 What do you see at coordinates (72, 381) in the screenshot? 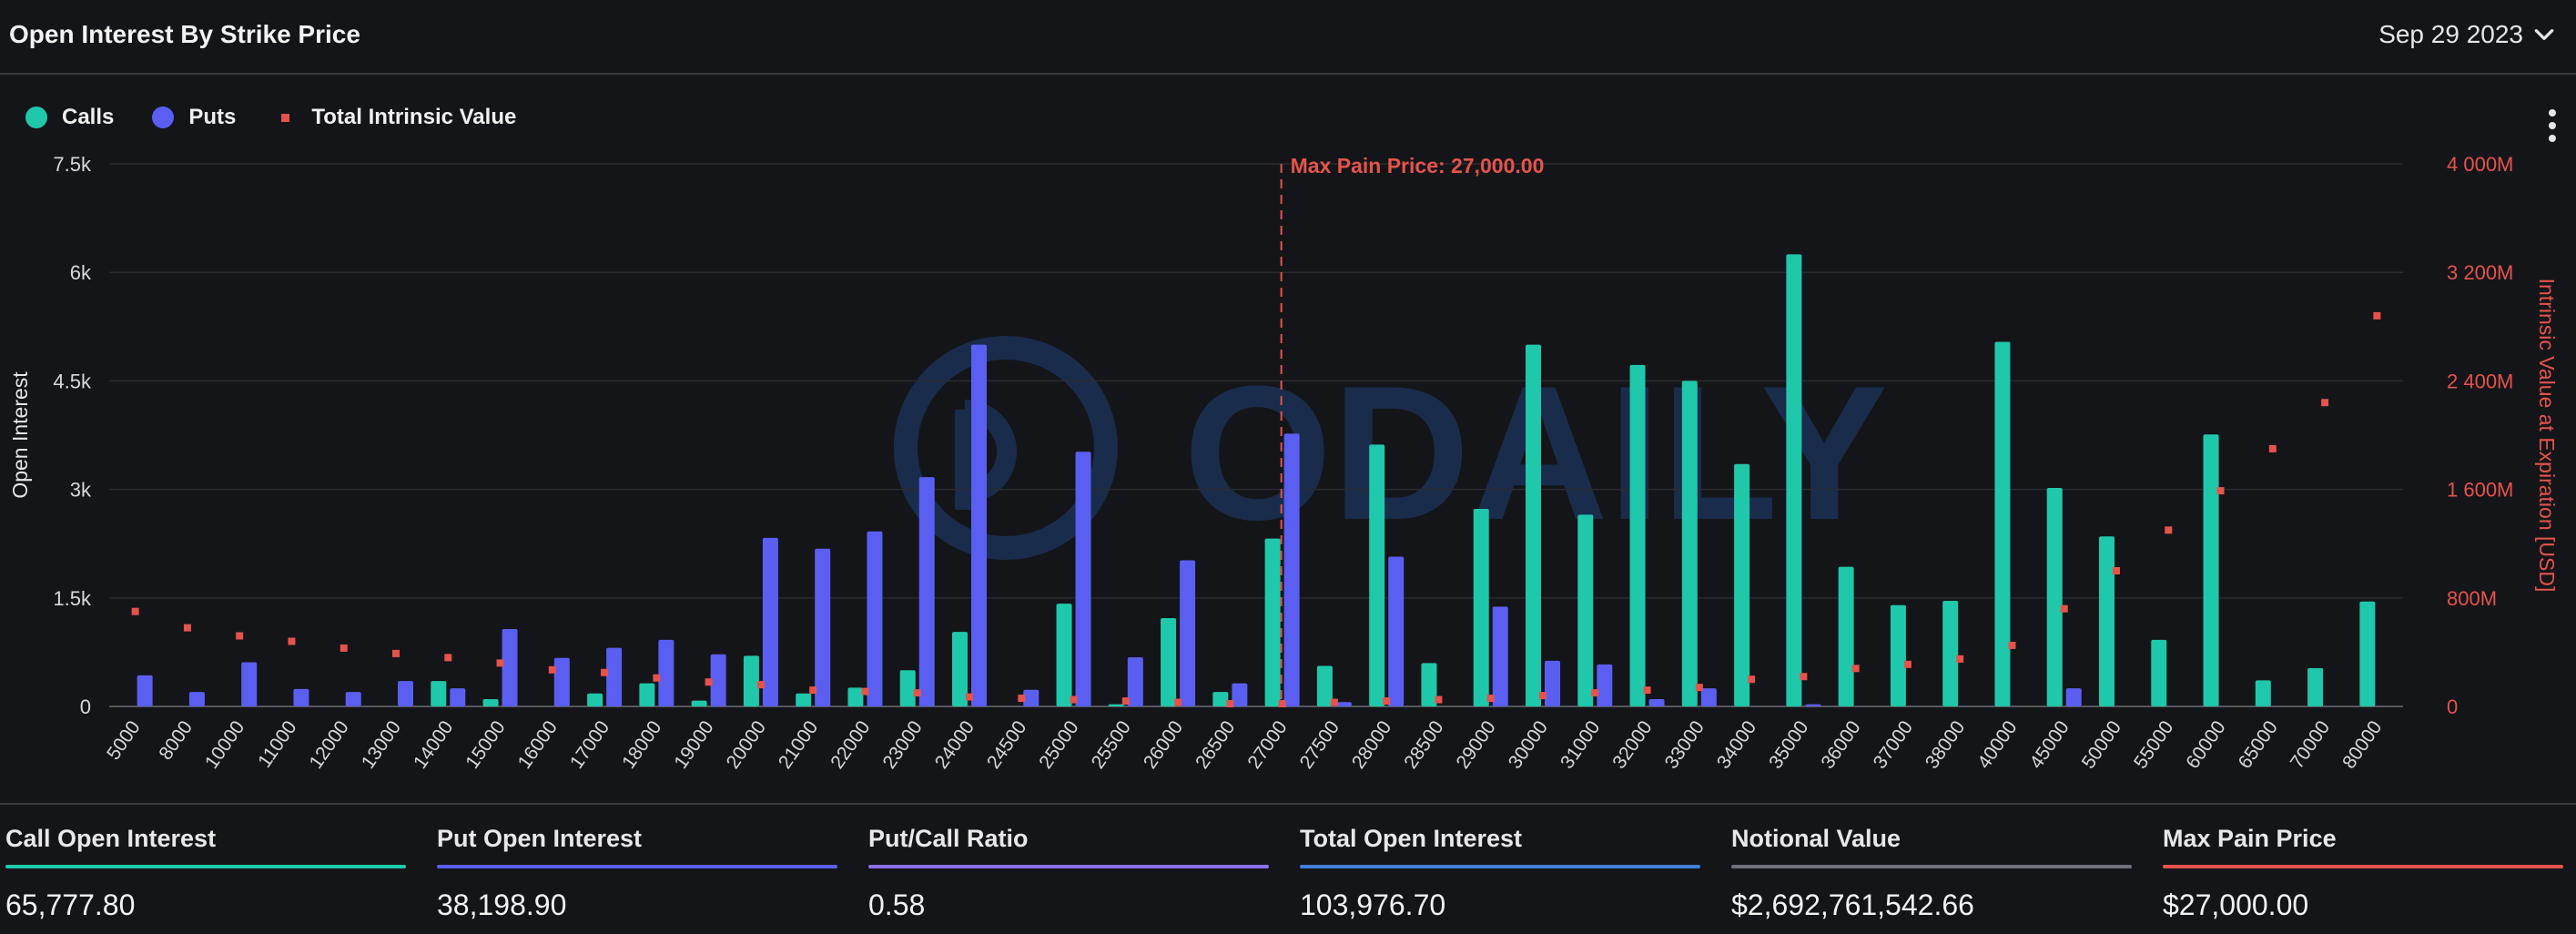
I see `y-tick-label: 4.5k` at bounding box center [72, 381].